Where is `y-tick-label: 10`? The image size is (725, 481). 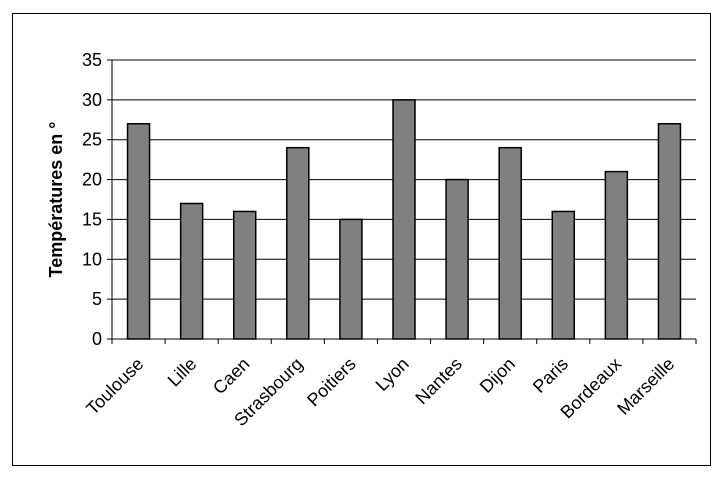
y-tick-label: 10 is located at coordinates (92, 259).